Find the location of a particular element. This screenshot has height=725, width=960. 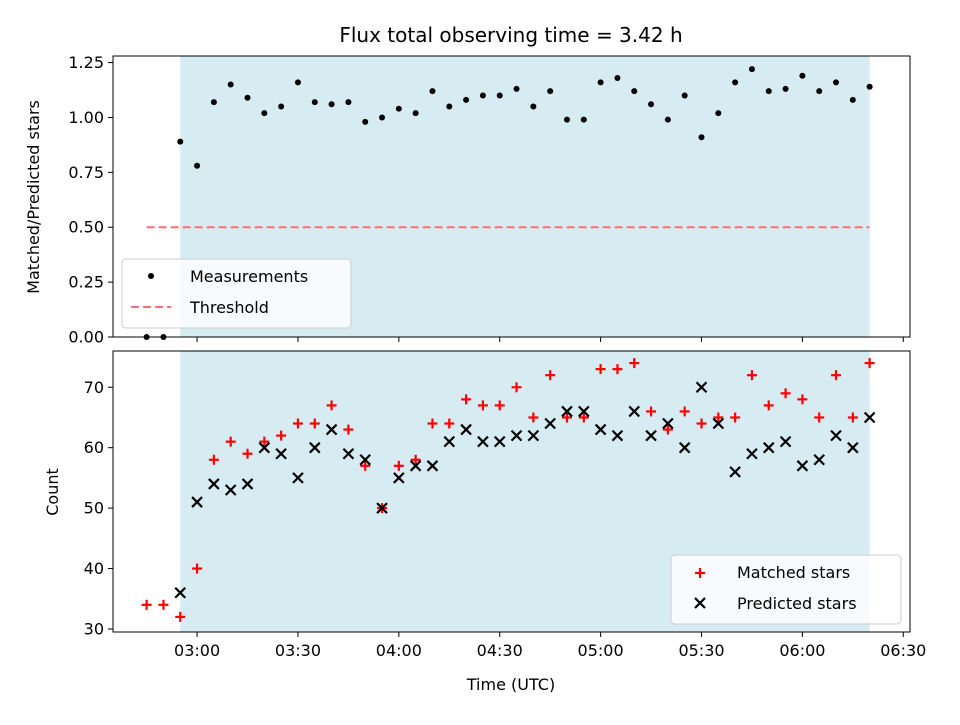

x-axis-label: Time (UTC) is located at coordinates (510, 684).